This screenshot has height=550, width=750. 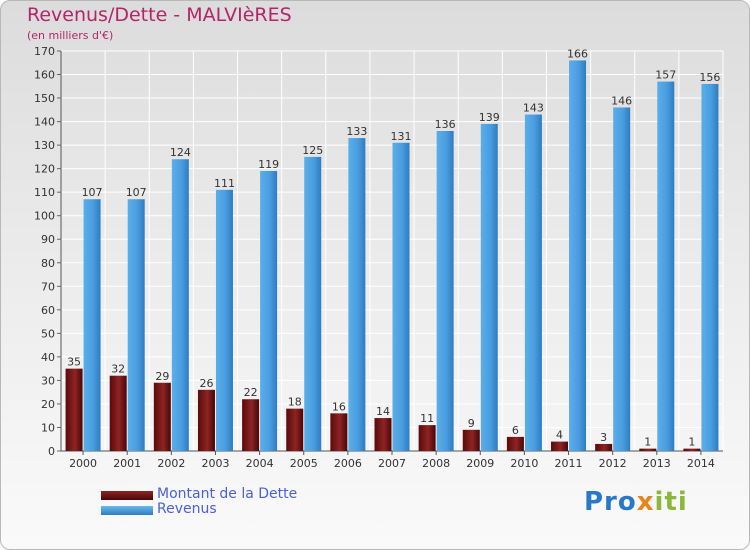 What do you see at coordinates (44, 216) in the screenshot?
I see `y-tick-label: 100` at bounding box center [44, 216].